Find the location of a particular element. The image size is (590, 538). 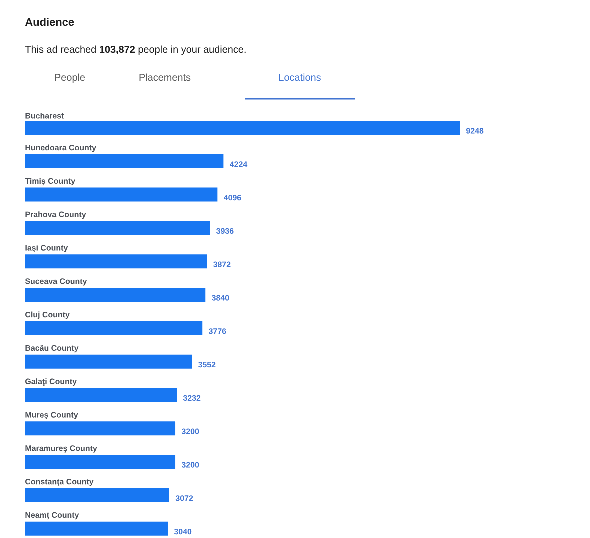

text: People is located at coordinates (70, 79).